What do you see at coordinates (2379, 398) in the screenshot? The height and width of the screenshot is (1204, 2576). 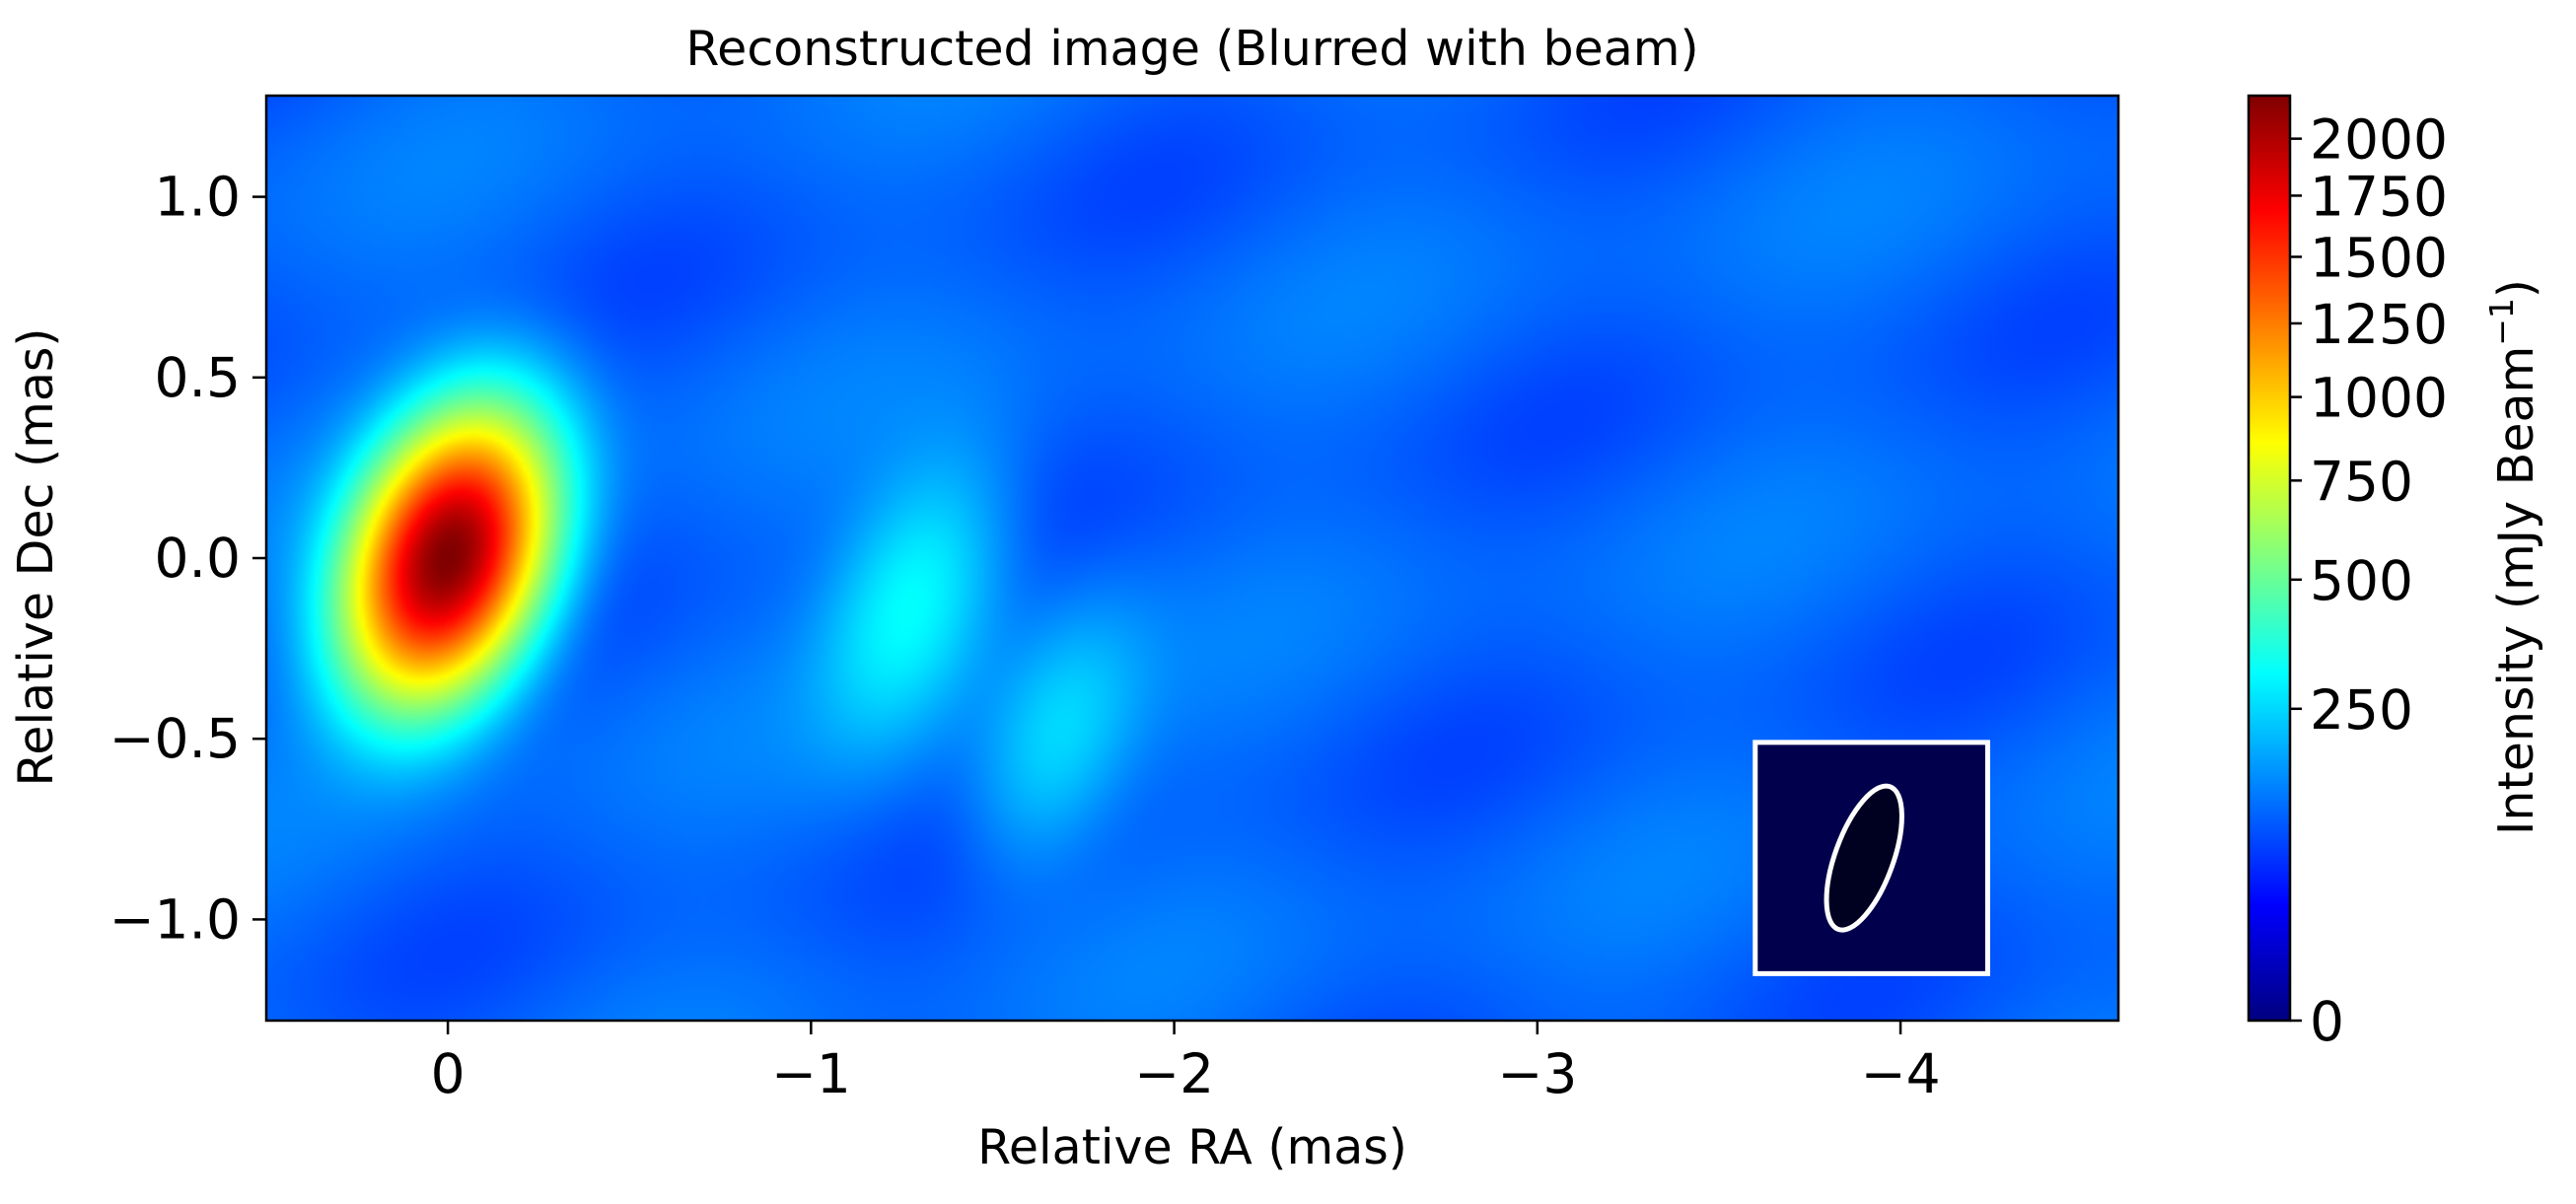 I see `colorbar-tick-label: 1000` at bounding box center [2379, 398].